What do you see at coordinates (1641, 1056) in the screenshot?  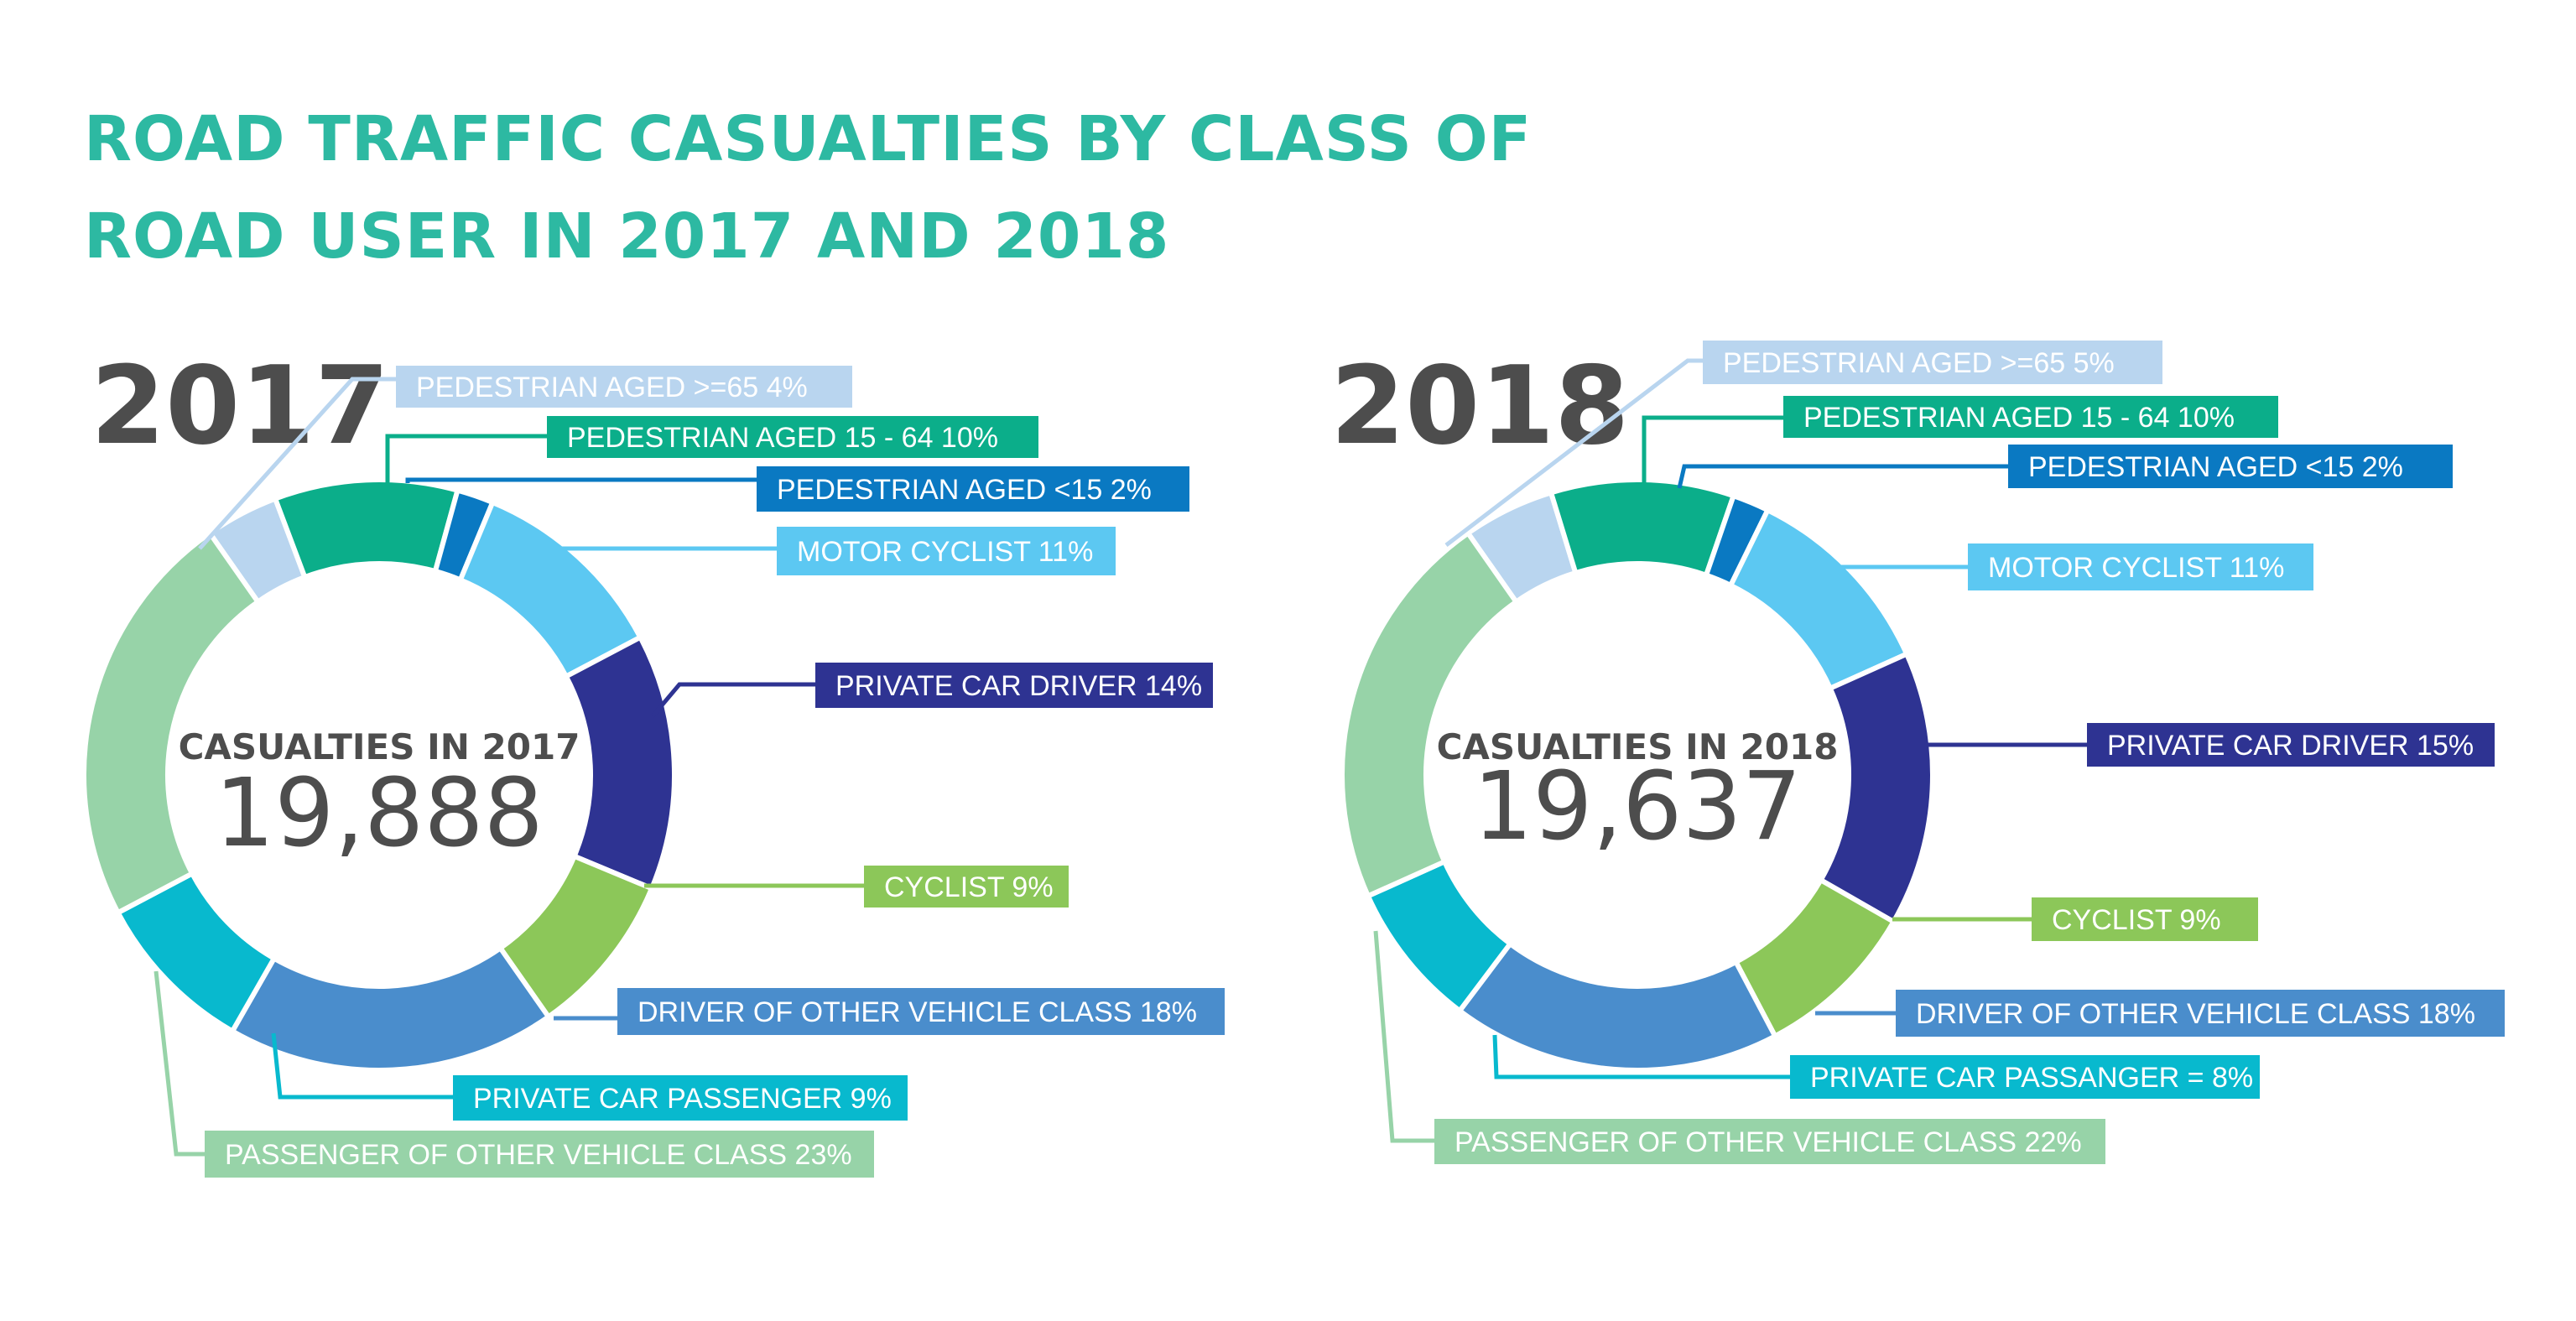 I see `leader-line-private-car-passanger` at bounding box center [1641, 1056].